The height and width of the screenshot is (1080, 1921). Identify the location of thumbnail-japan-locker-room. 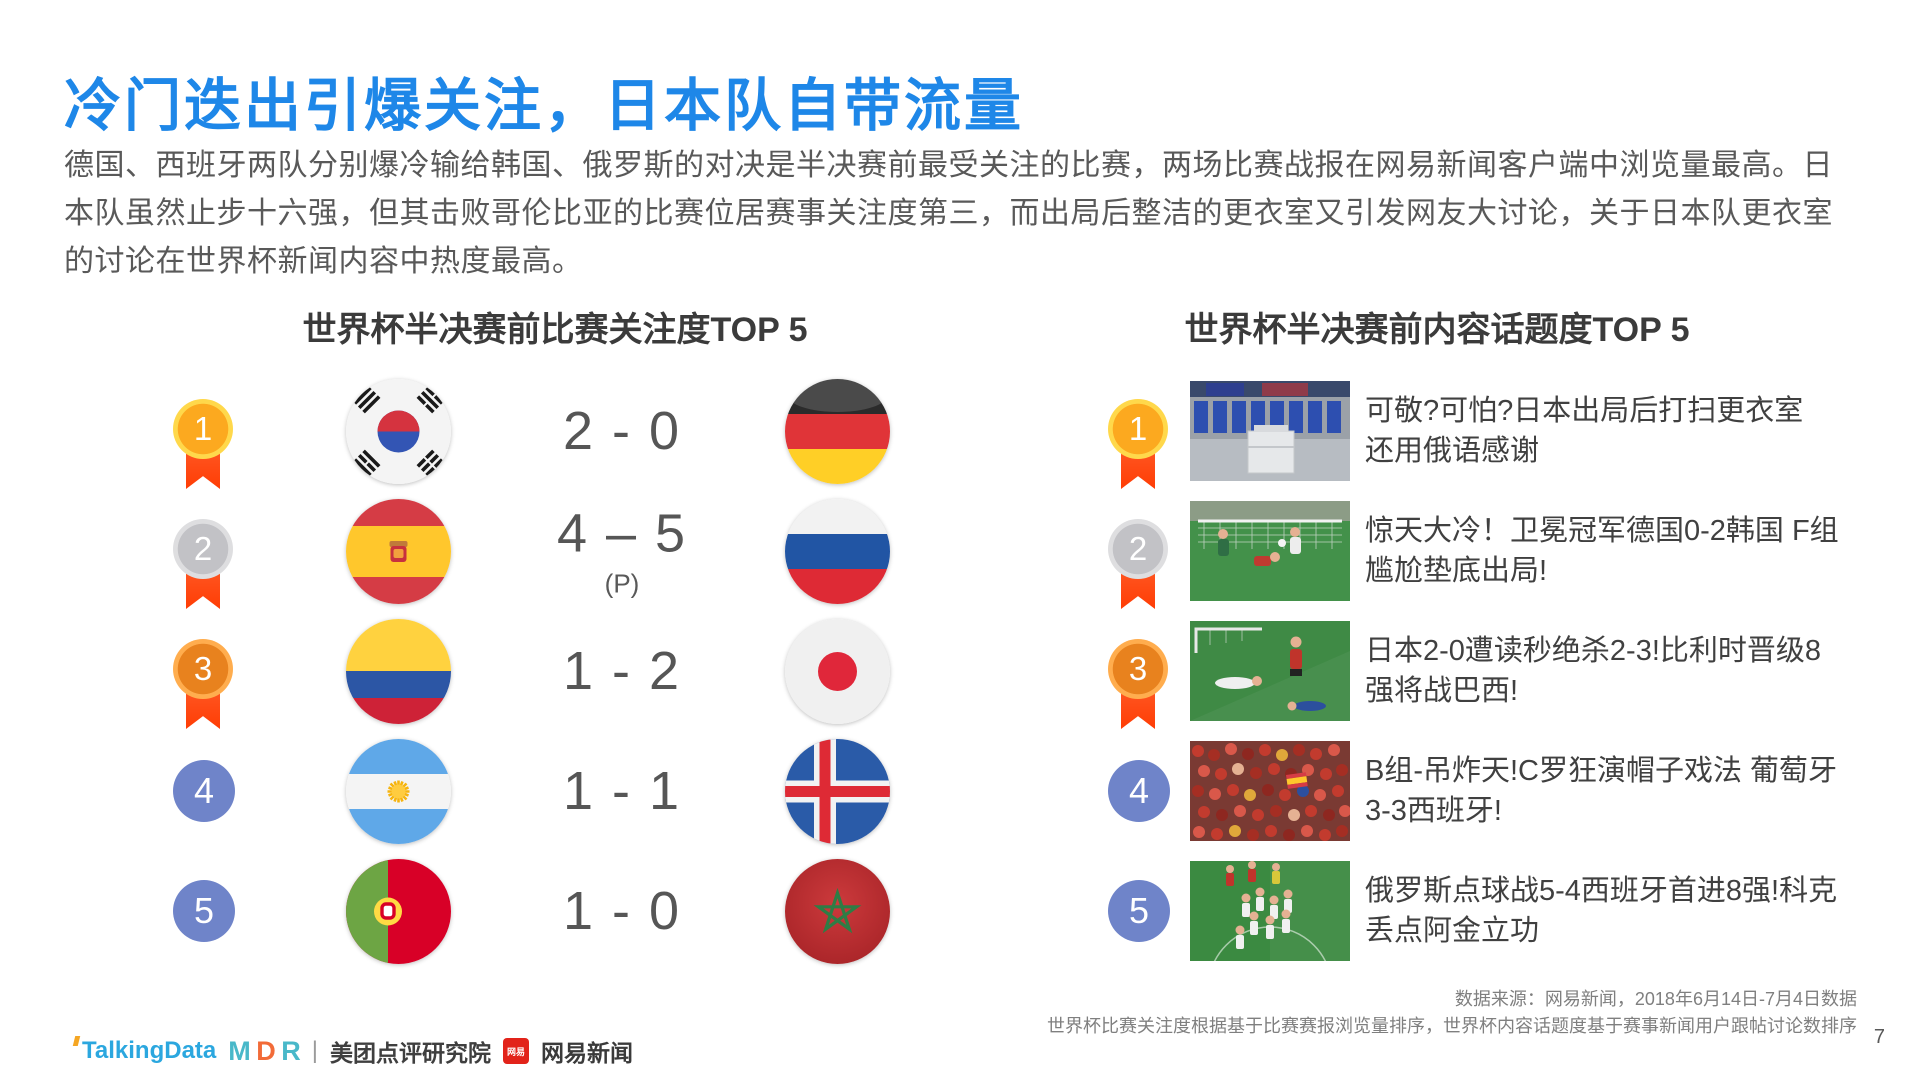
(1270, 431).